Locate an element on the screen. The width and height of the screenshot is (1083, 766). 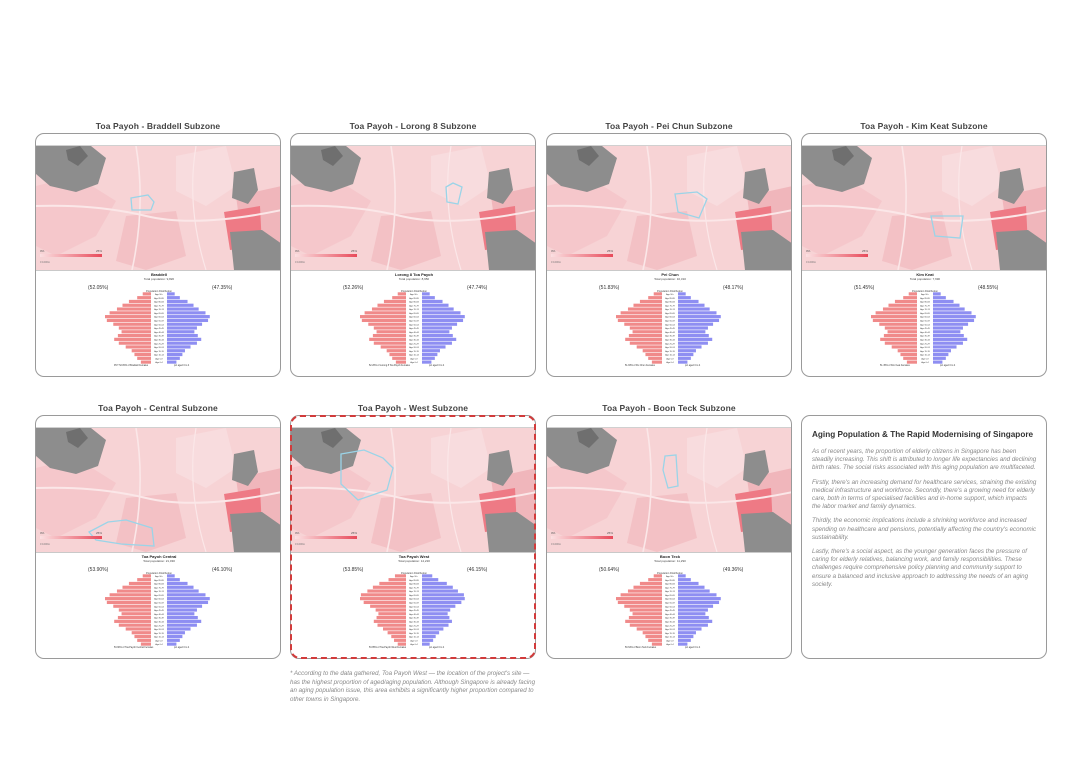
female-footnote: 51.45% of Kim Keat Females is located at coordinates (895, 366).